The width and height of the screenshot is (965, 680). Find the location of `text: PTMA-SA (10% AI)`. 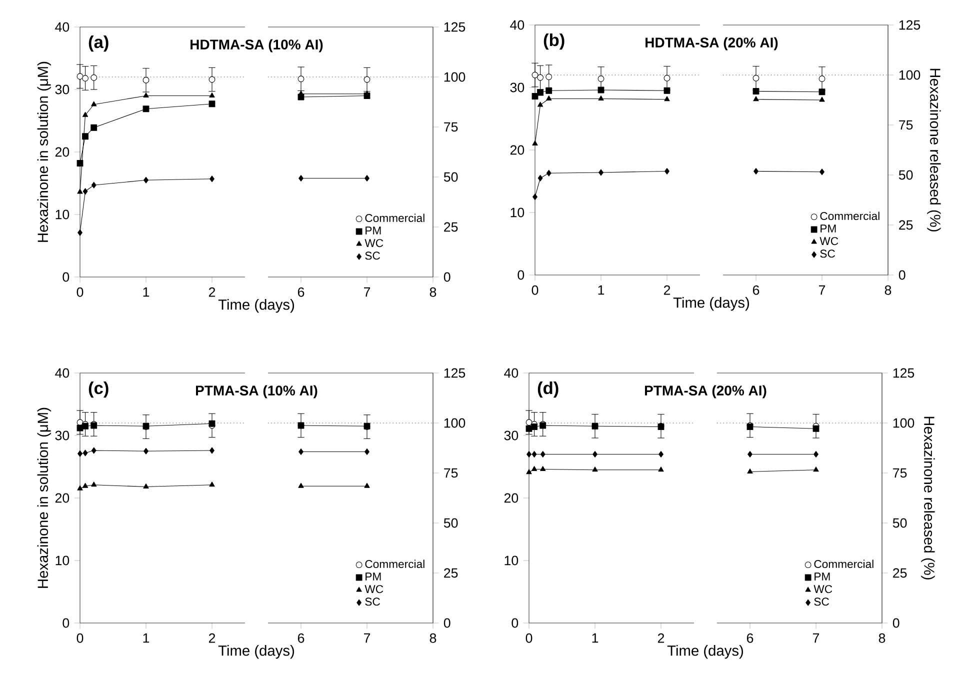

text: PTMA-SA (10% AI) is located at coordinates (257, 391).